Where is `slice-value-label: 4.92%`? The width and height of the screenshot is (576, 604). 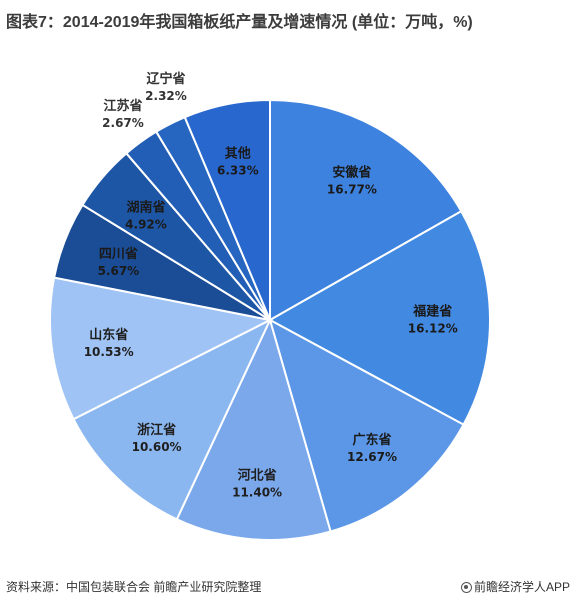
slice-value-label: 4.92% is located at coordinates (146, 225).